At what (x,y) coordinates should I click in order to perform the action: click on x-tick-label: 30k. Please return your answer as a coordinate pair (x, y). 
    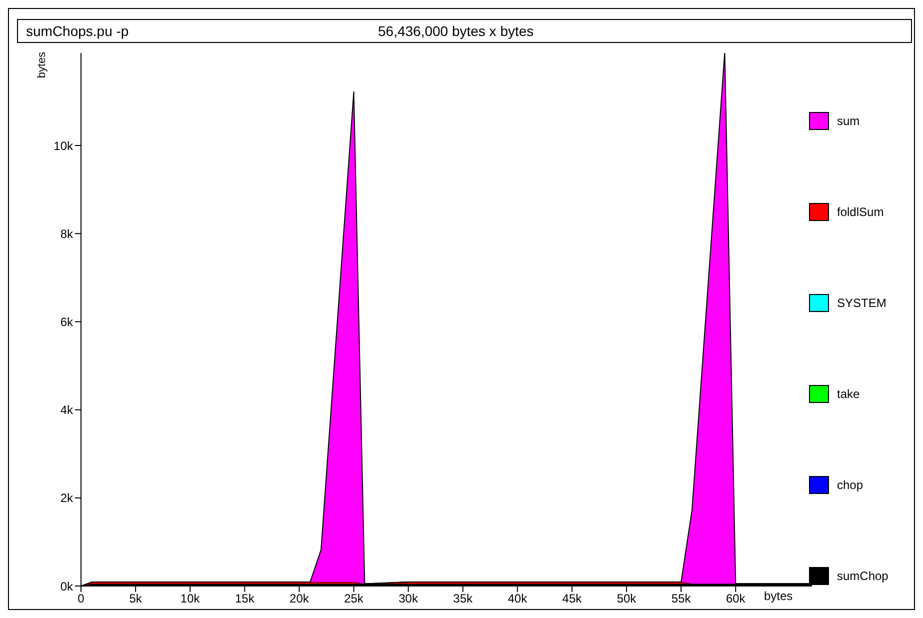
    Looking at the image, I should click on (408, 599).